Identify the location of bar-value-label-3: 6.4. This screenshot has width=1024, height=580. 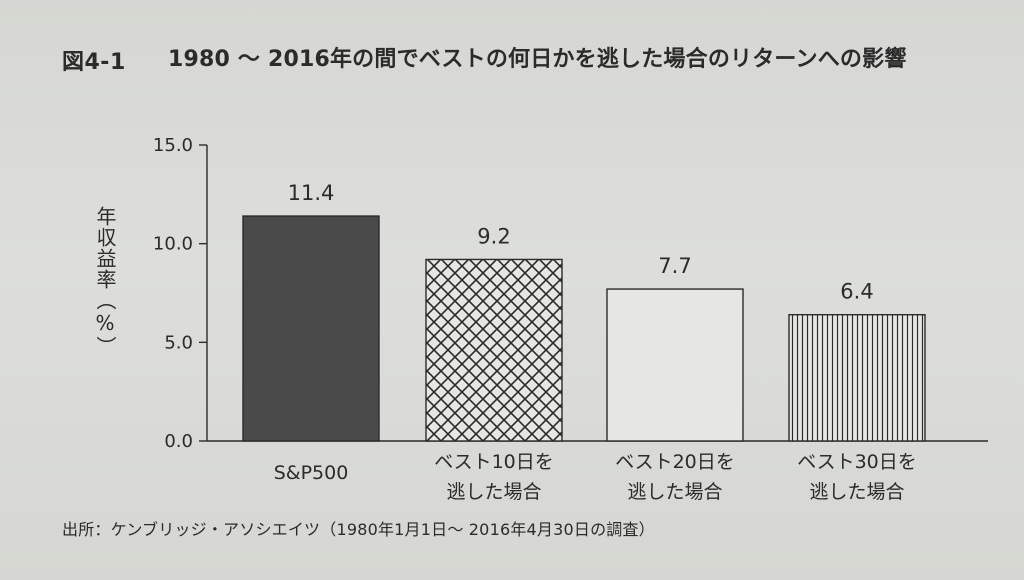
(856, 292).